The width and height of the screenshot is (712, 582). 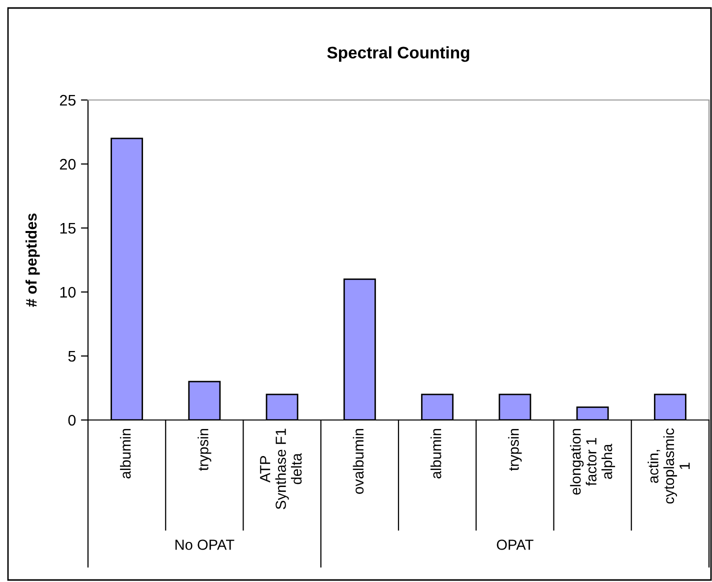 I want to click on x-tick-label: ATP Synthase F1 delta, so click(x=281, y=469).